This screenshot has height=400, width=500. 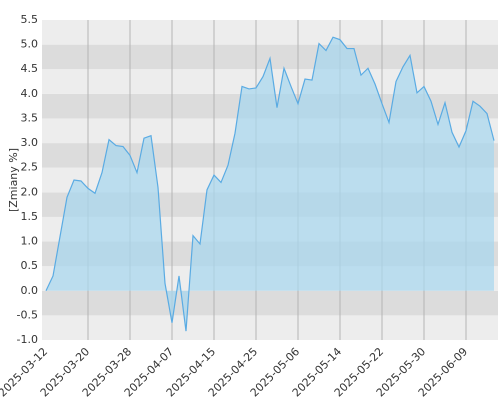 I want to click on y-tick-label: 1.5, so click(x=30, y=216).